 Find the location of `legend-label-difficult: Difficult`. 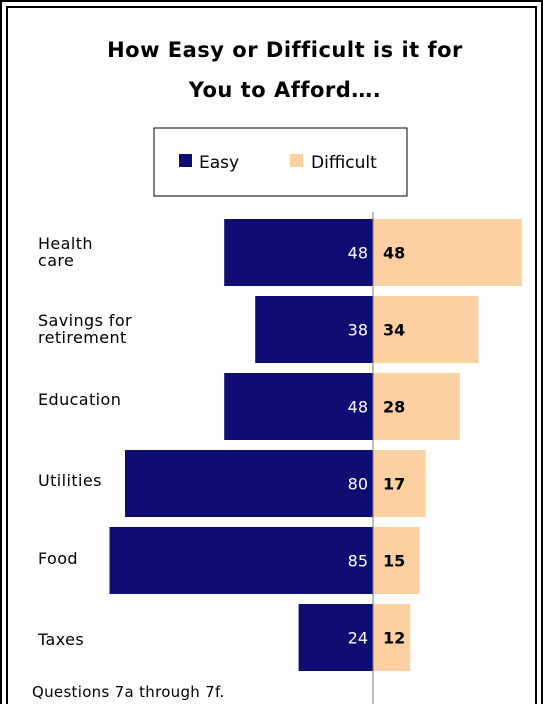

legend-label-difficult: Difficult is located at coordinates (344, 163).